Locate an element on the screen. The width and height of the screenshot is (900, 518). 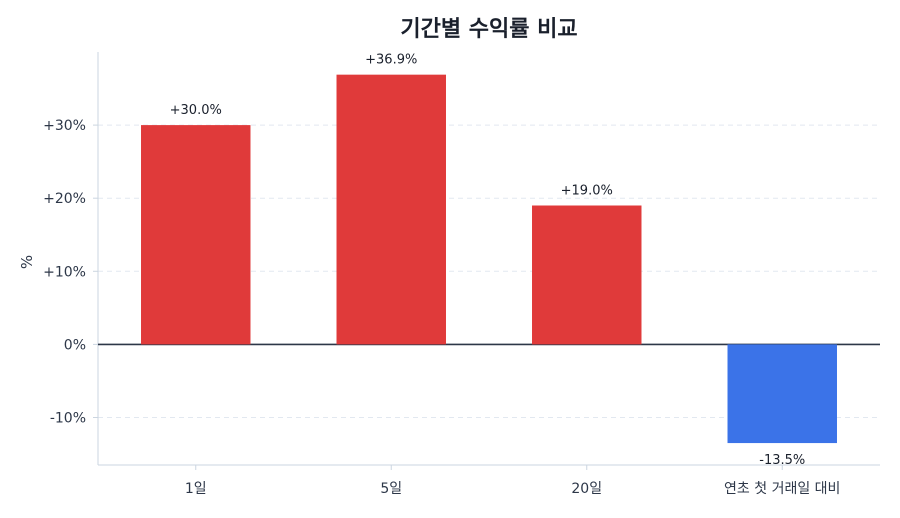
x-tick-label: 5일 is located at coordinates (391, 489).